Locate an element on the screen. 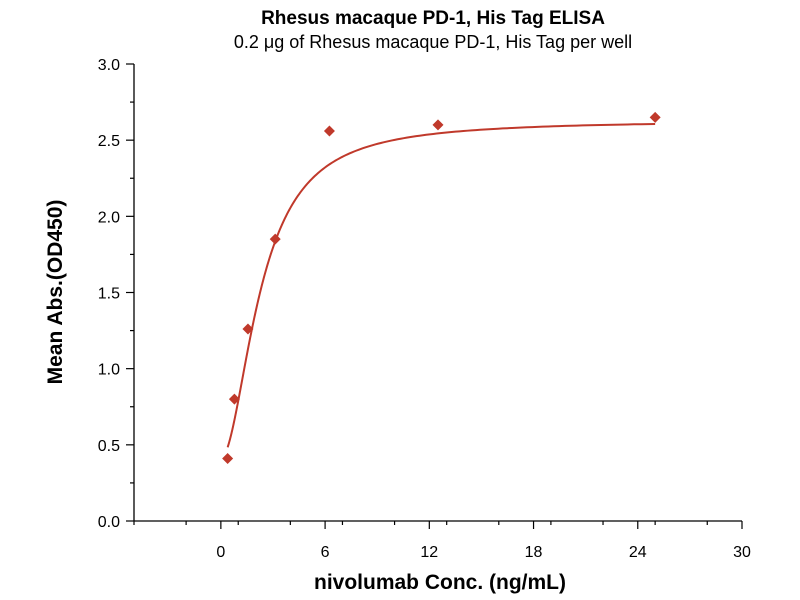 The width and height of the screenshot is (800, 600). y-tick-label: 2.5 is located at coordinates (109, 141).